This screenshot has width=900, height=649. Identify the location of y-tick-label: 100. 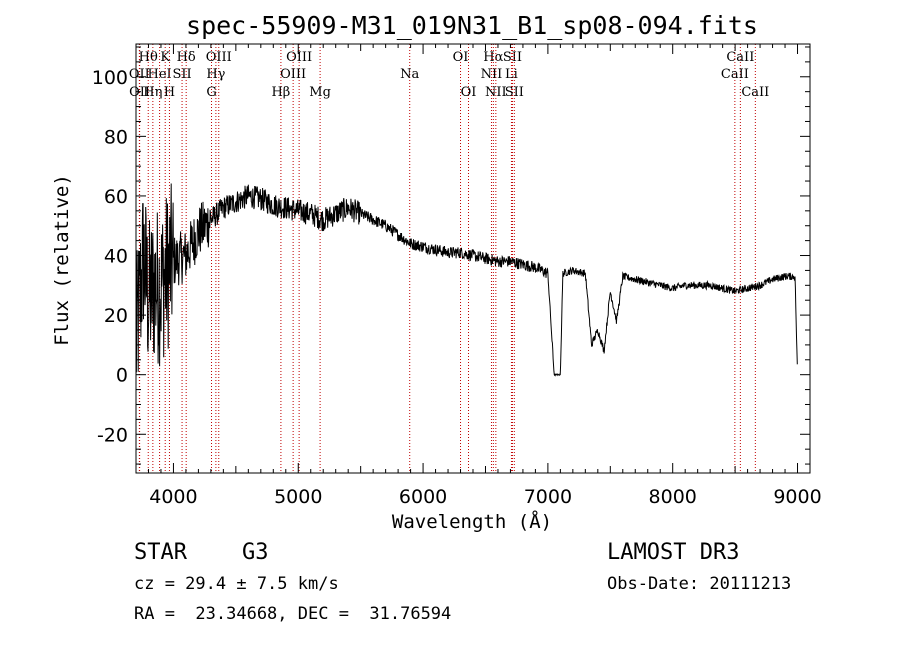
(110, 78).